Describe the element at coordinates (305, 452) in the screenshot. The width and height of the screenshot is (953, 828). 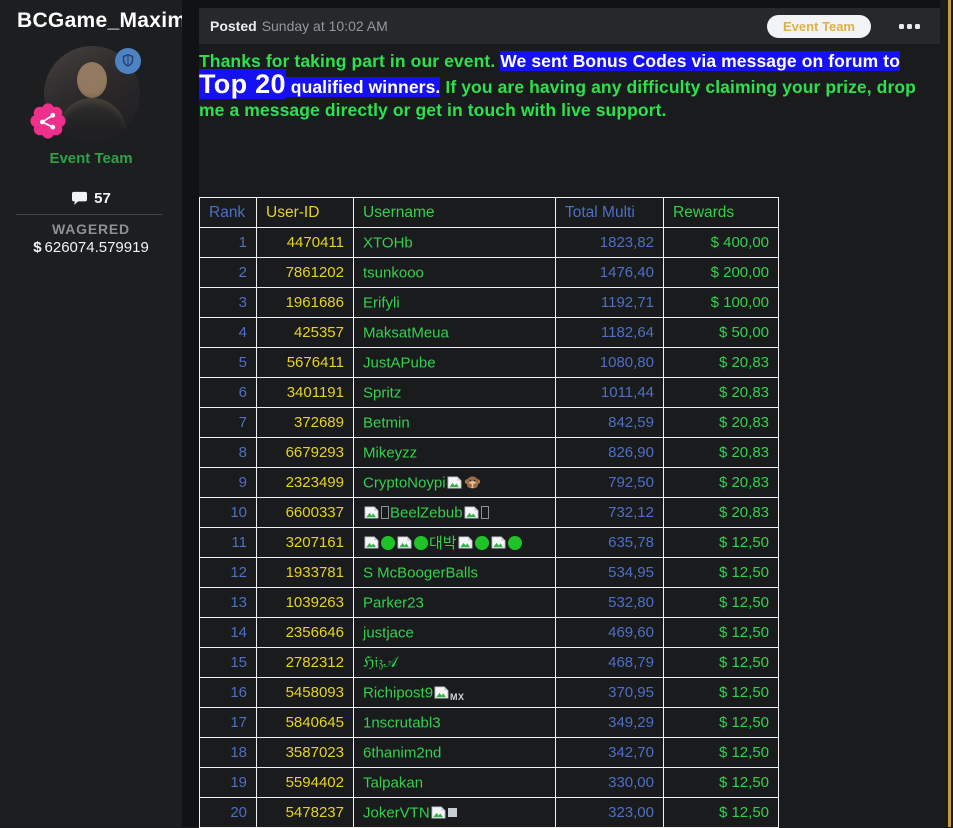
I see `user-id-cell: 6679293` at that location.